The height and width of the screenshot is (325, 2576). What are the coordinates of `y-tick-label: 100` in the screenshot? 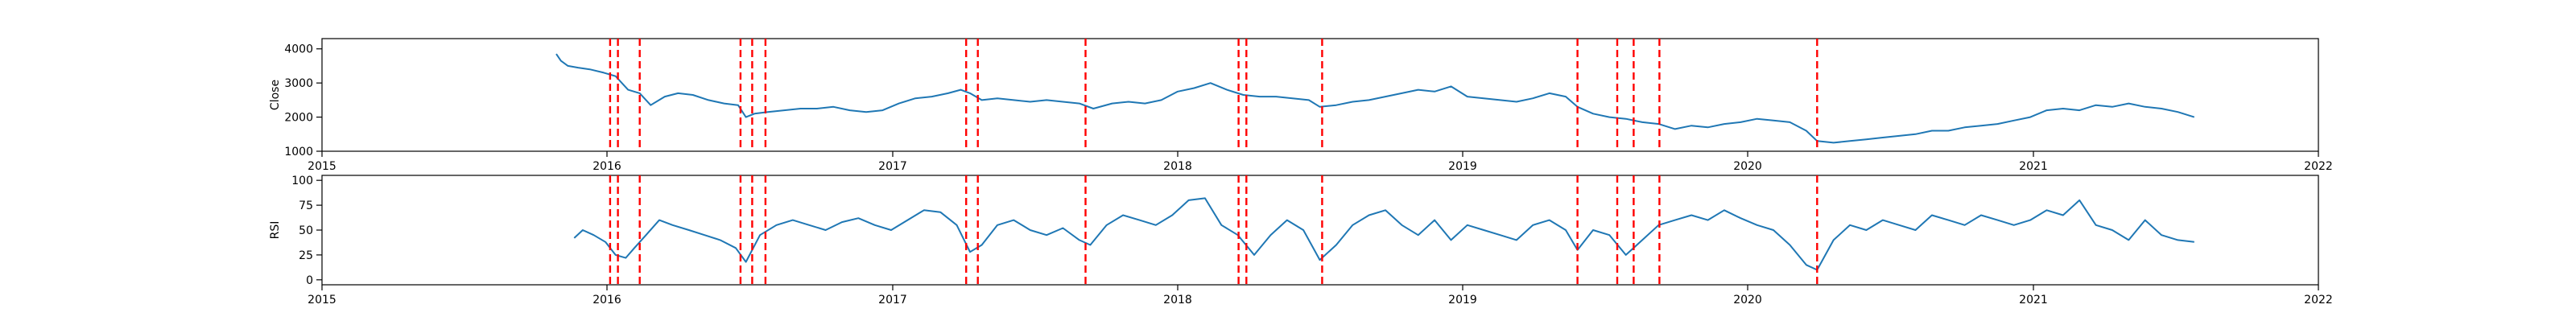 It's located at (302, 181).